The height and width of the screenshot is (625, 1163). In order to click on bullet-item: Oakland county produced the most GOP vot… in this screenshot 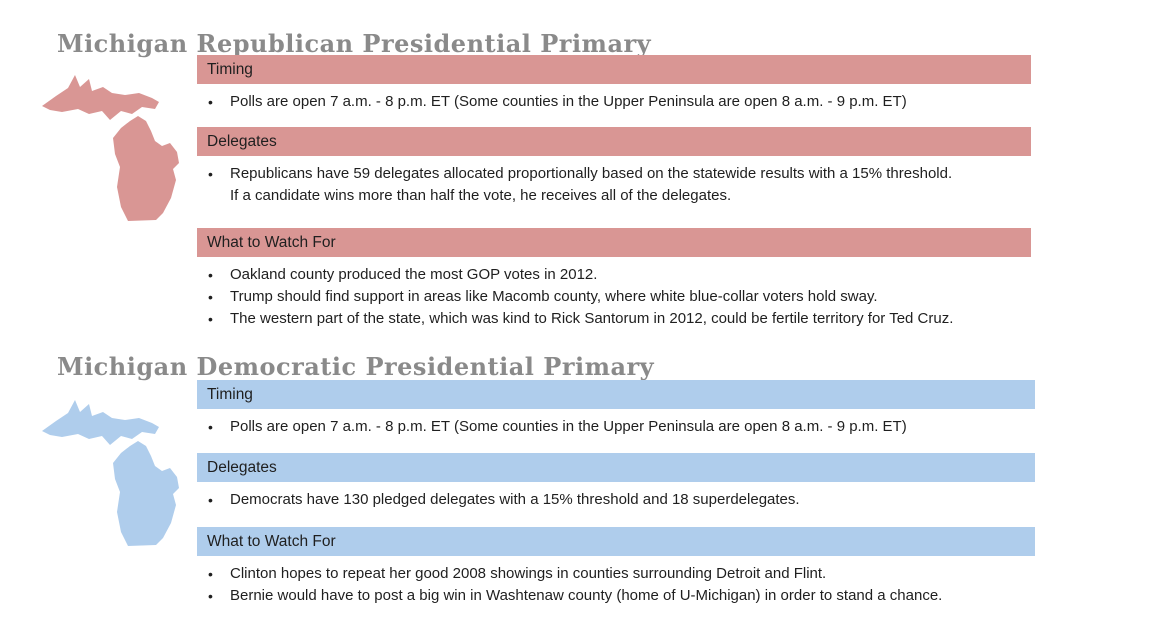, I will do `click(614, 275)`.